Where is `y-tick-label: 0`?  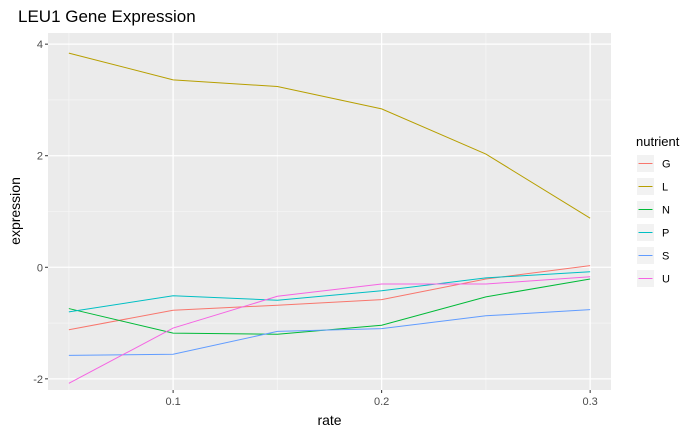 y-tick-label: 0 is located at coordinates (40, 268).